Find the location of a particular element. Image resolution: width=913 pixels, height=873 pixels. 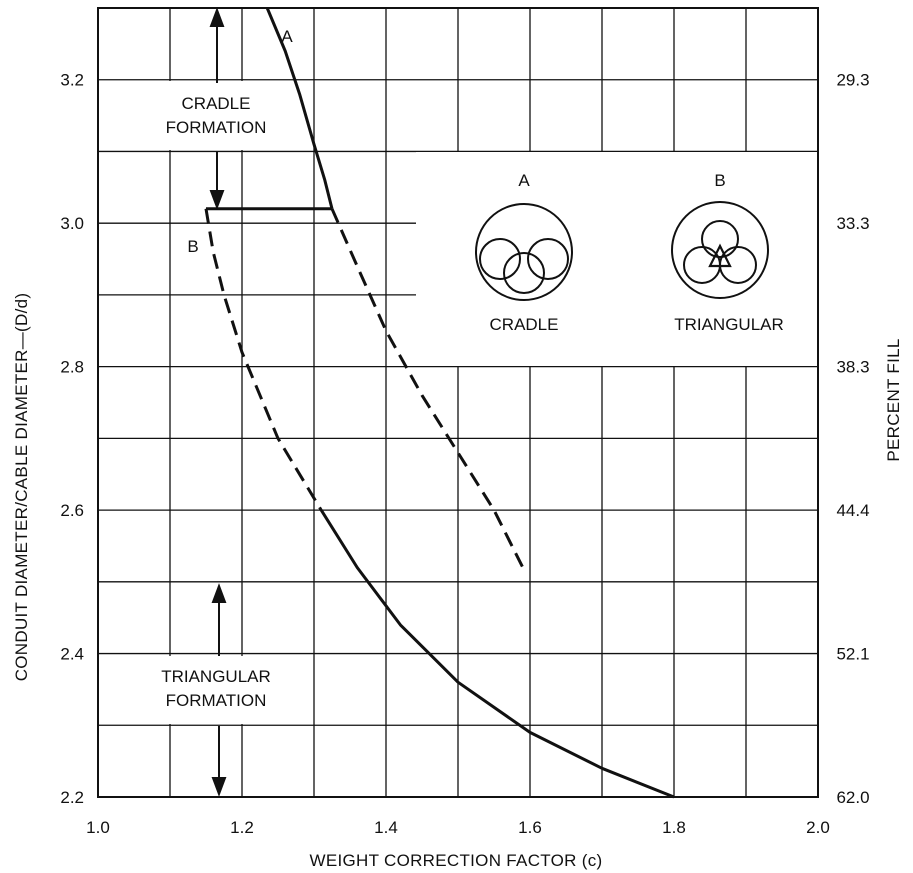

triangular-formation-arrow is located at coordinates (219, 690).